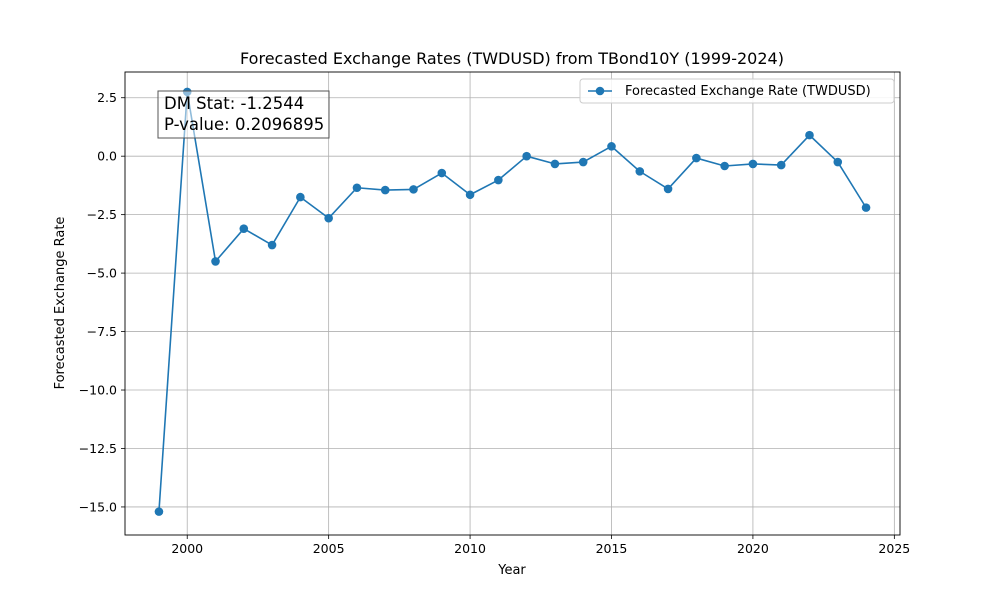  What do you see at coordinates (102, 273) in the screenshot?
I see `y-tick-label: −5.0` at bounding box center [102, 273].